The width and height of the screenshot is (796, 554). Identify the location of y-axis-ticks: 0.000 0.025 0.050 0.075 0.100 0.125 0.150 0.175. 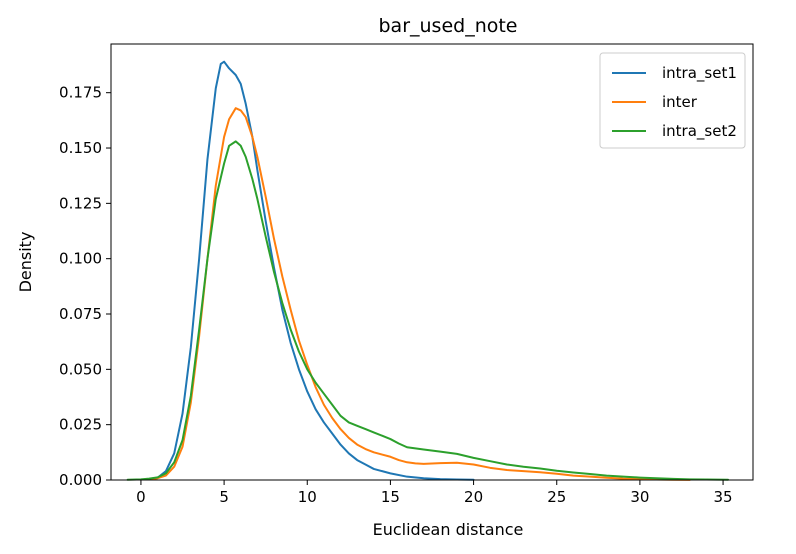
(85, 286).